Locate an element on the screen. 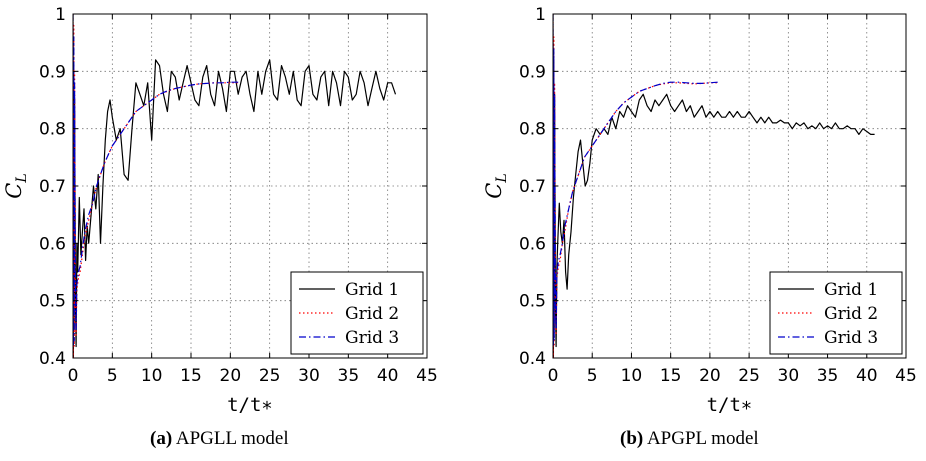 The width and height of the screenshot is (926, 461). caption-a: (a) APGLL model is located at coordinates (219, 439).